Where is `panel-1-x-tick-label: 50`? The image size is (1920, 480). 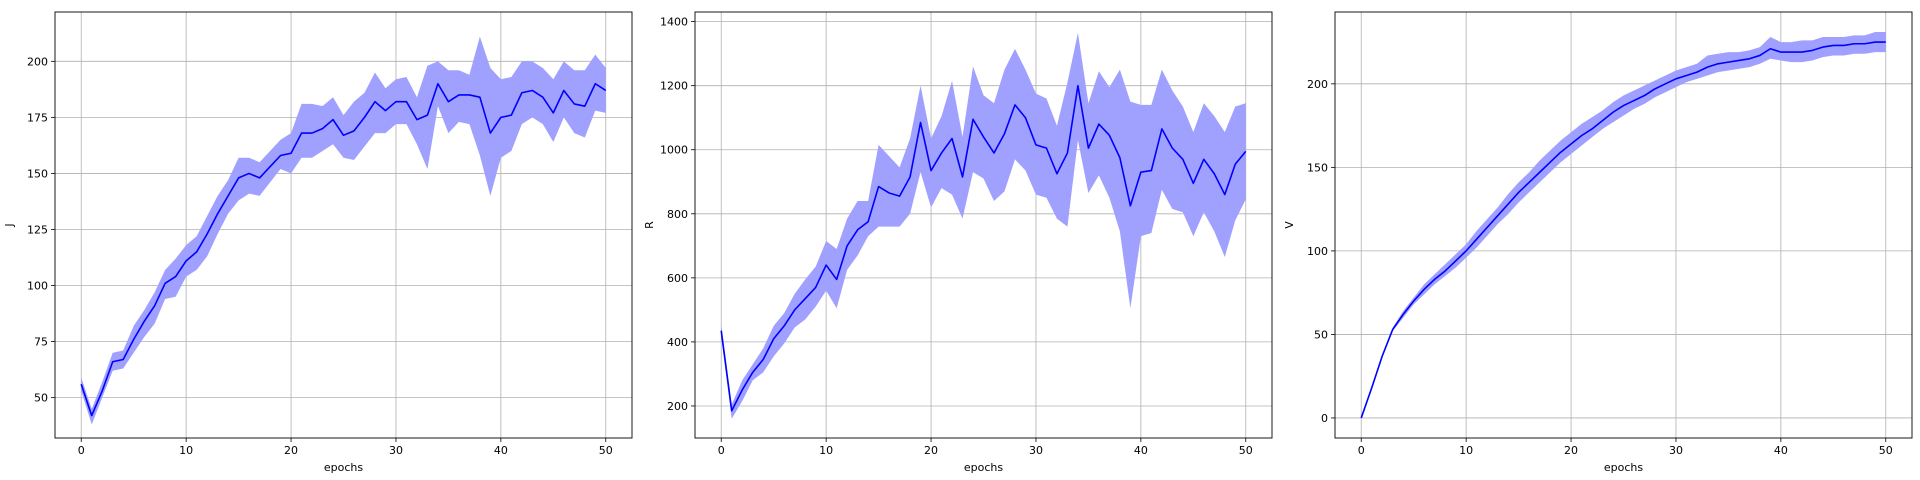
panel-1-x-tick-label: 50 is located at coordinates (606, 450).